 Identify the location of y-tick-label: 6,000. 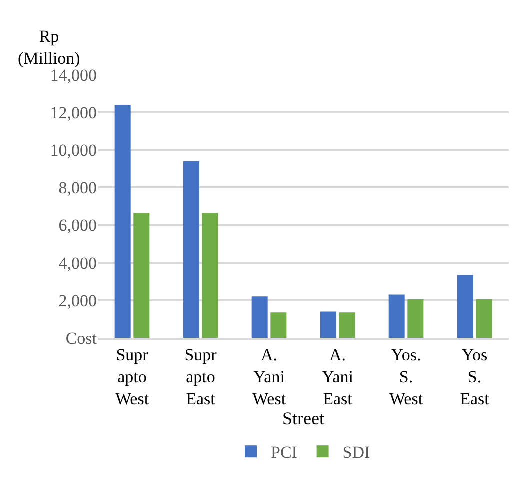
(77, 226).